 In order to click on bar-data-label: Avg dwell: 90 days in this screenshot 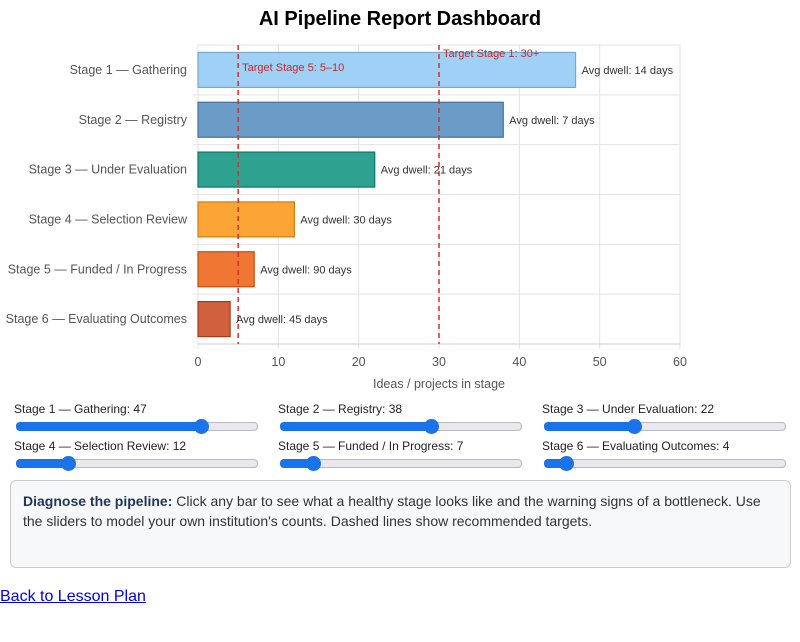, I will do `click(306, 270)`.